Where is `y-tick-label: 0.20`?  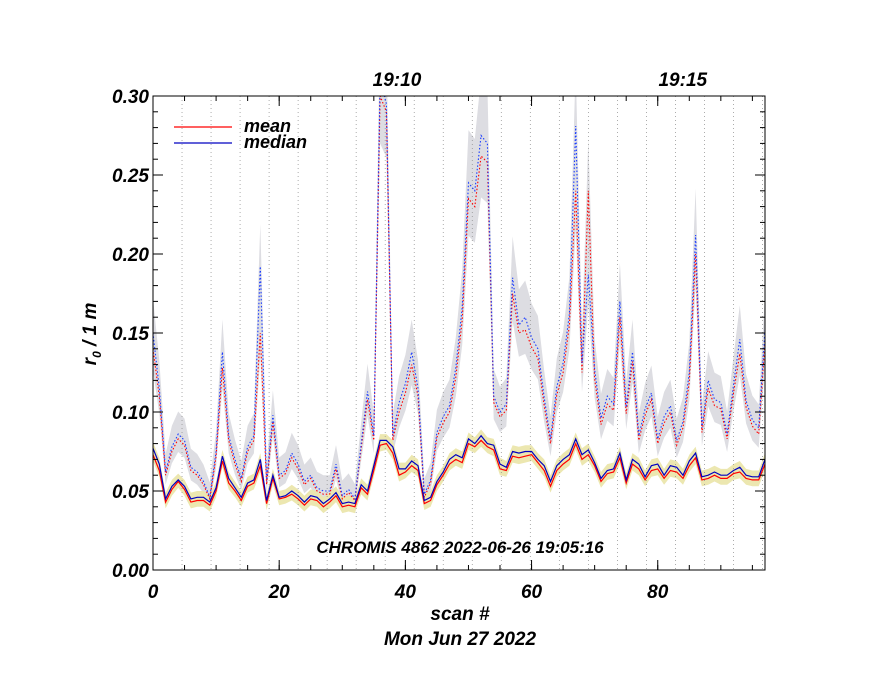
y-tick-label: 0.20 is located at coordinates (130, 255).